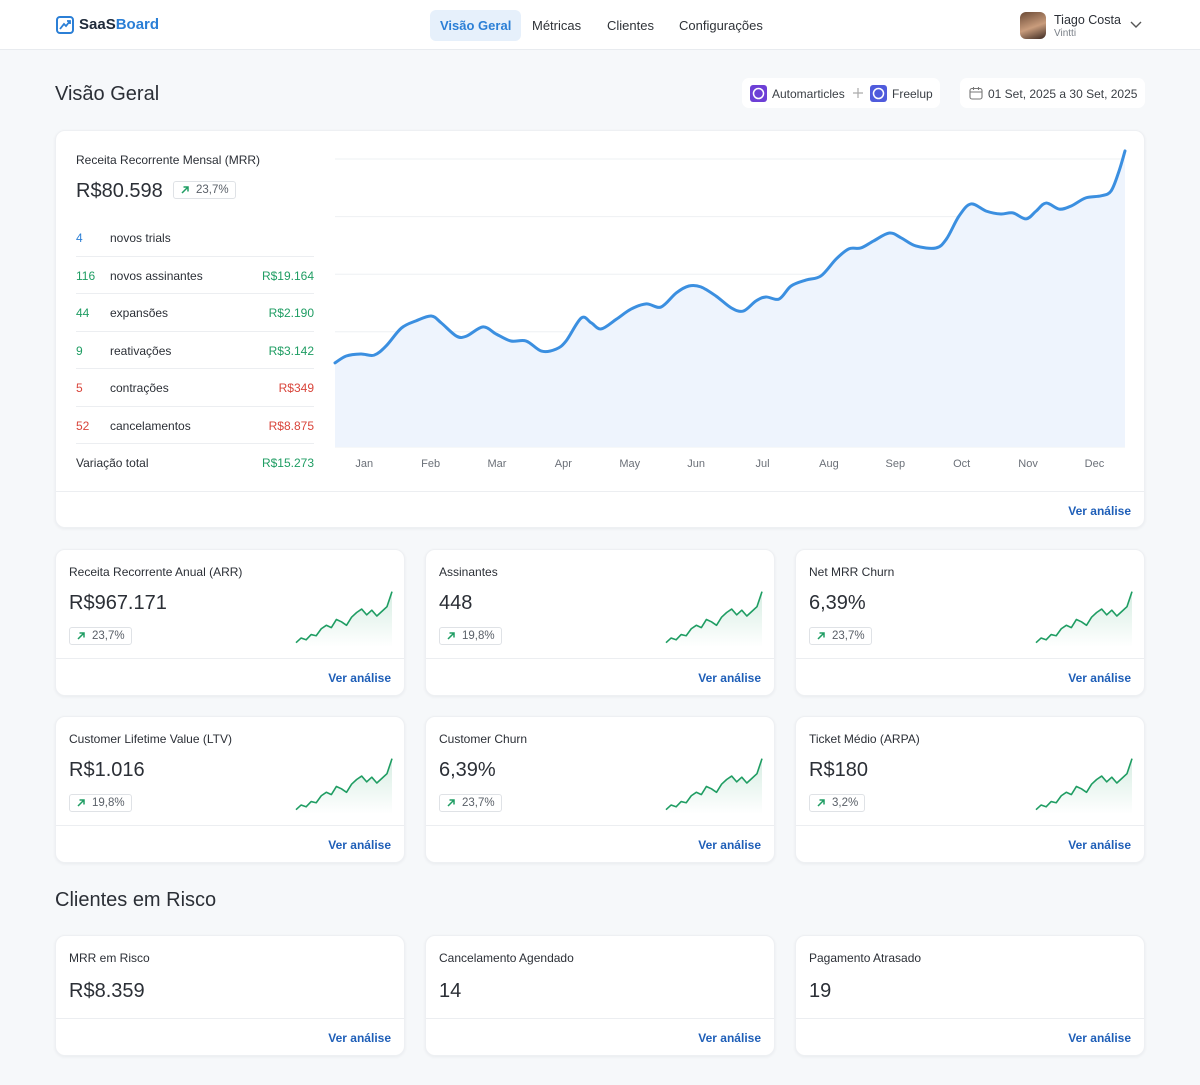 The width and height of the screenshot is (1200, 1085). I want to click on avatar, so click(1033, 25).